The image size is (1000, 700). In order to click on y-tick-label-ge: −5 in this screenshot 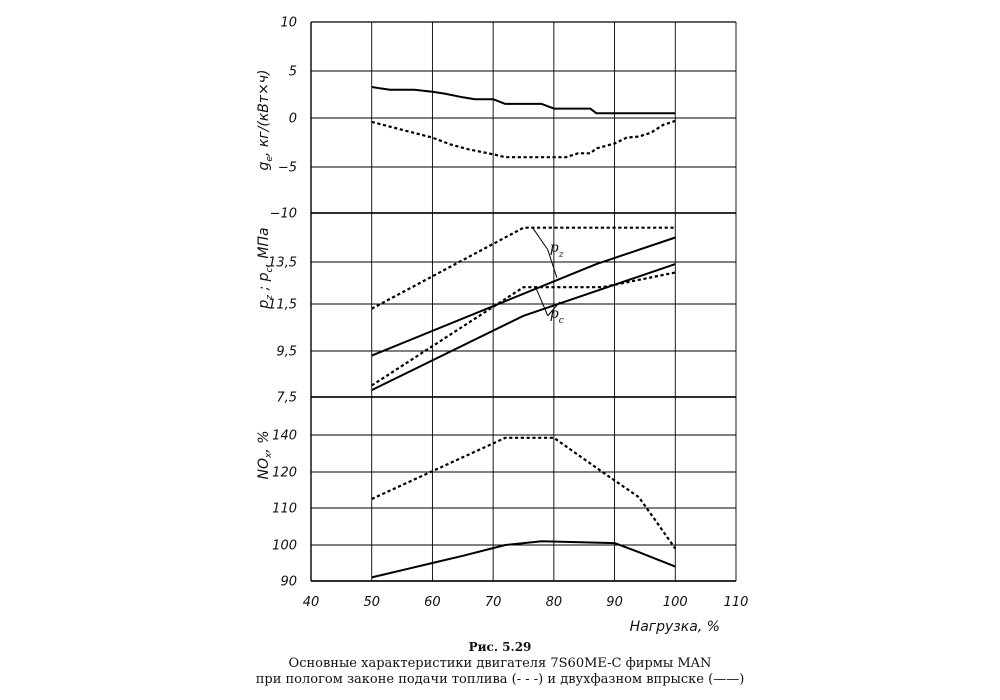, I will do `click(287, 168)`.